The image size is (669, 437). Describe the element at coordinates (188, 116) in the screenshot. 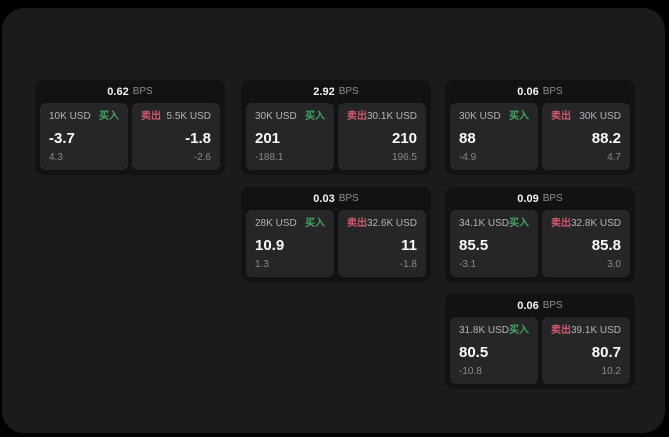

I see `sell-amount-label: 5.5K USD` at that location.